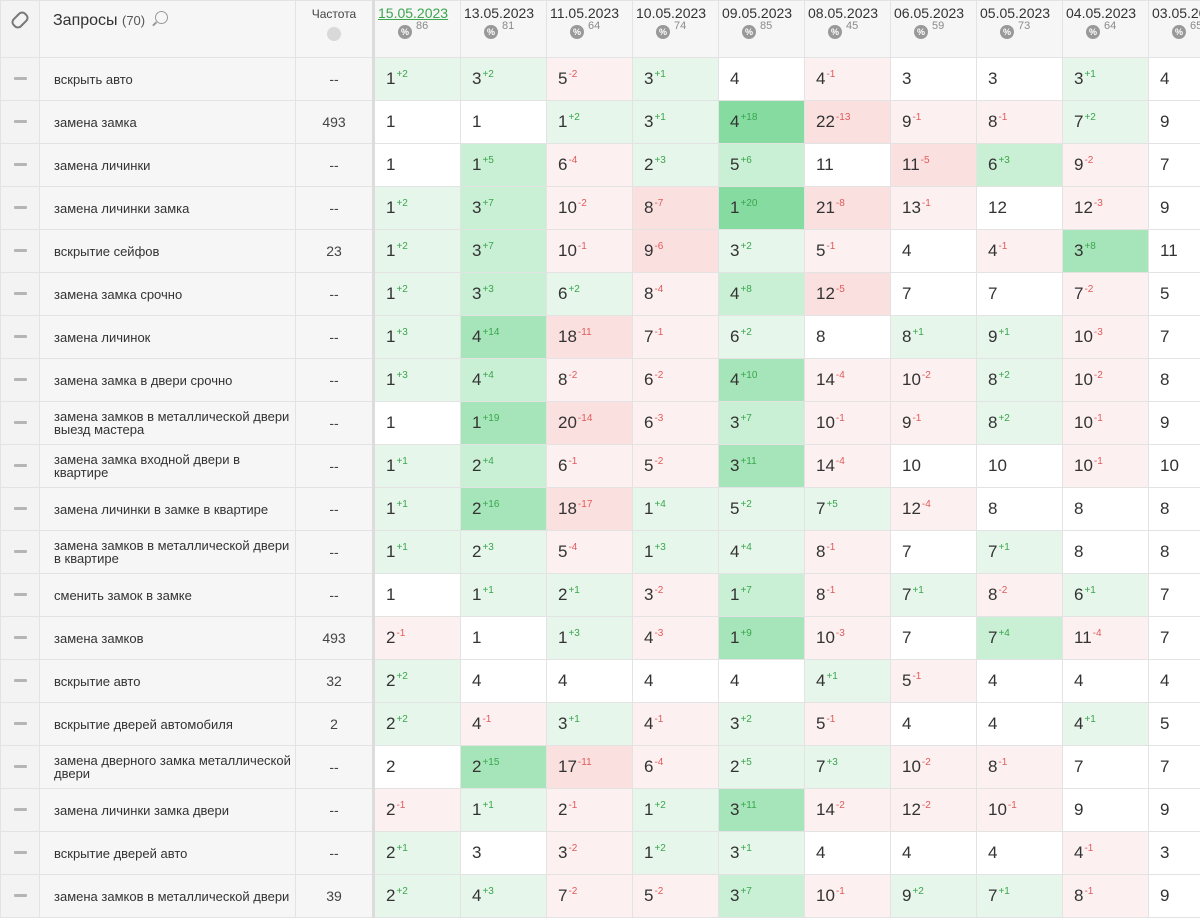 This screenshot has height=918, width=1200. Describe the element at coordinates (168, 294) in the screenshot. I see `query-text: замена замка срочно` at that location.